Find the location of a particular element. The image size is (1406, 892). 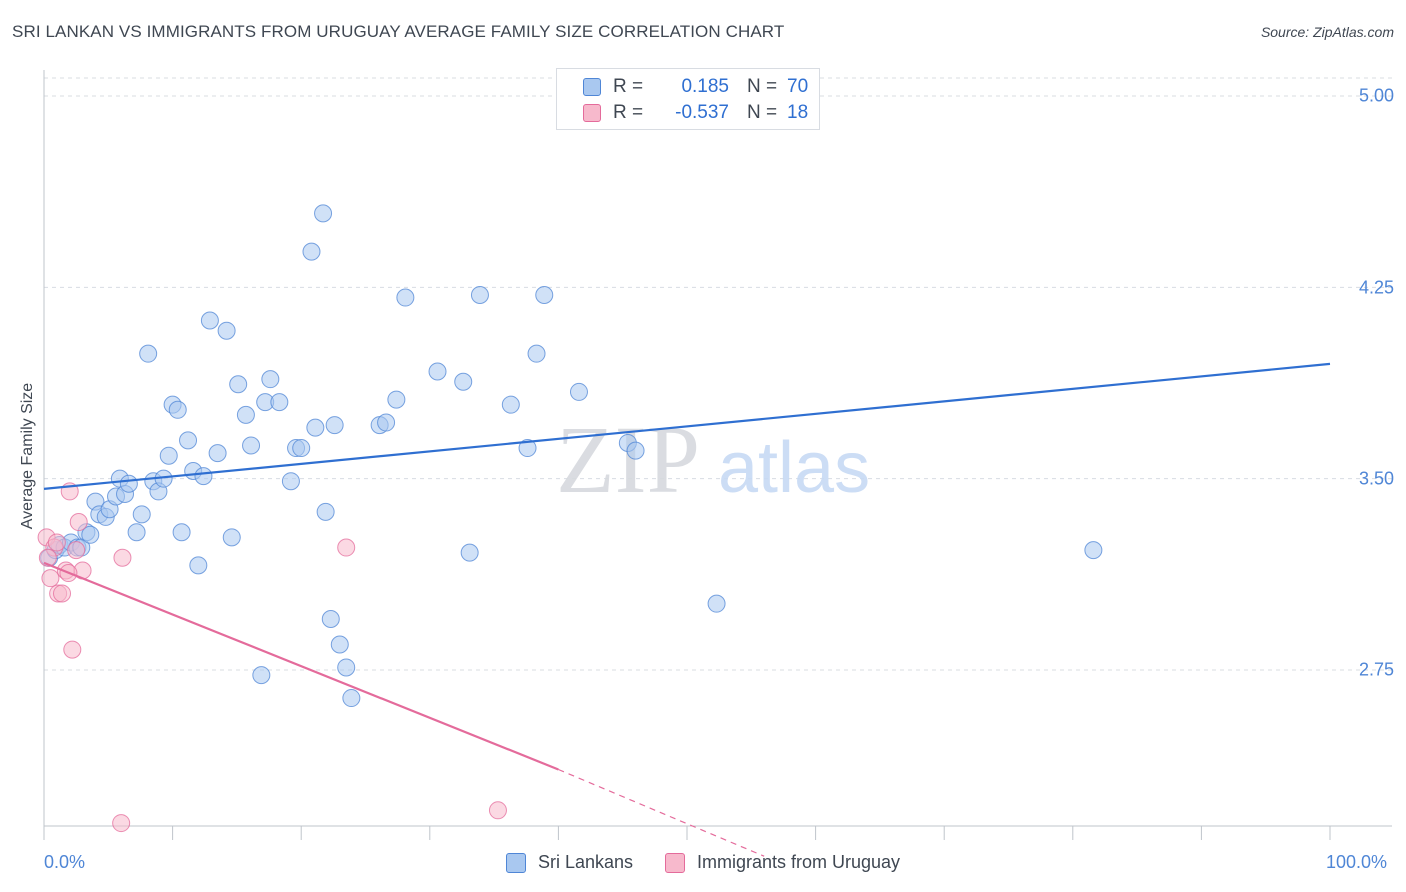

legend-row-uruguay: R = -0.537 N = 18 is located at coordinates (695, 113).